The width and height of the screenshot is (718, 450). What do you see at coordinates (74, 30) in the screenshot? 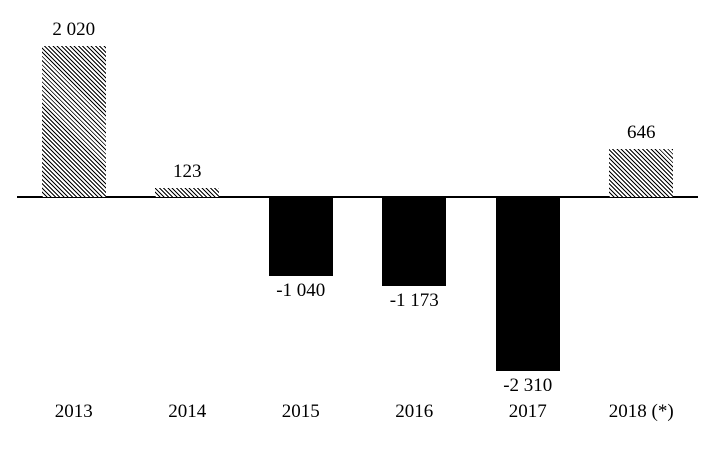
I see `value-label-0: 2 020` at bounding box center [74, 30].